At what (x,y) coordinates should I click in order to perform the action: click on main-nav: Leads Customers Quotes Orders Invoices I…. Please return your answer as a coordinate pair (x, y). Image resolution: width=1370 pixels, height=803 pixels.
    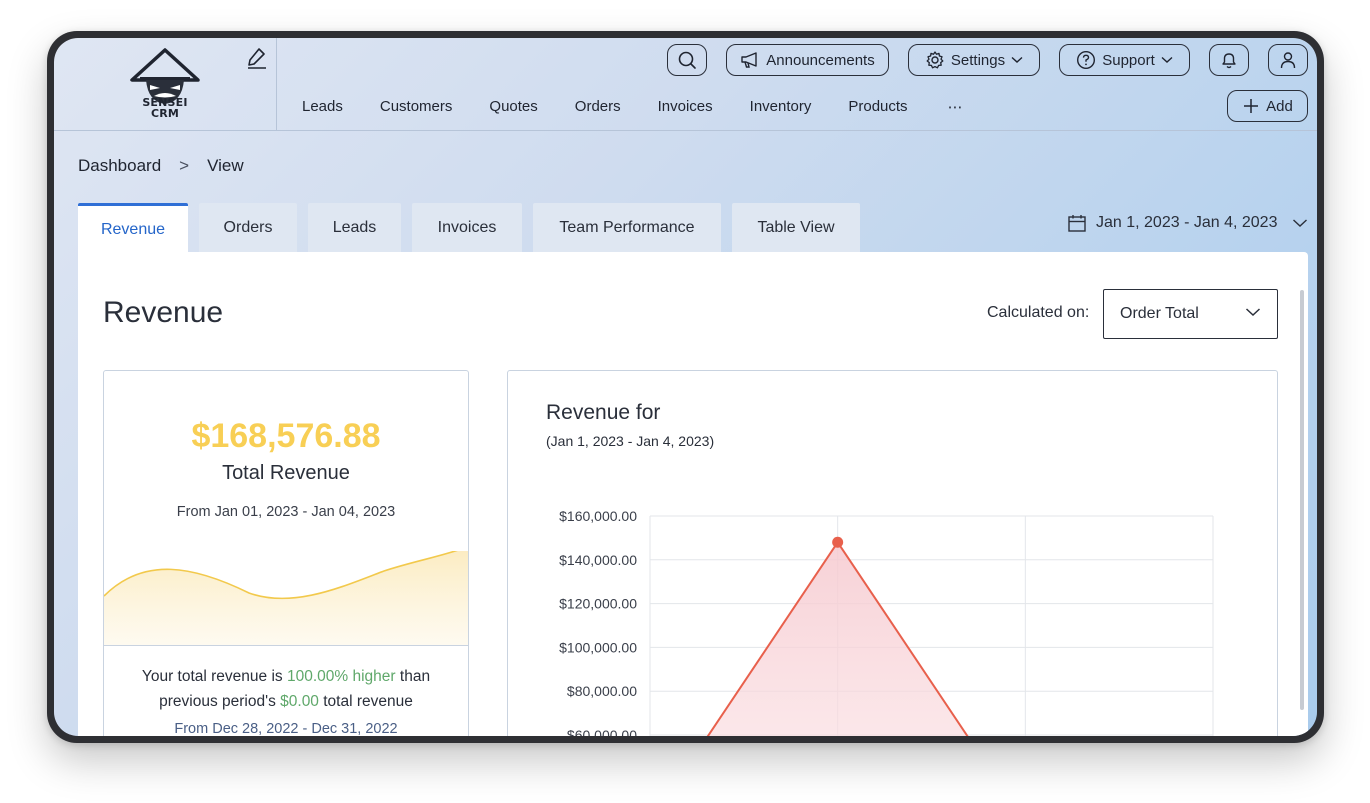
    Looking at the image, I should click on (632, 107).